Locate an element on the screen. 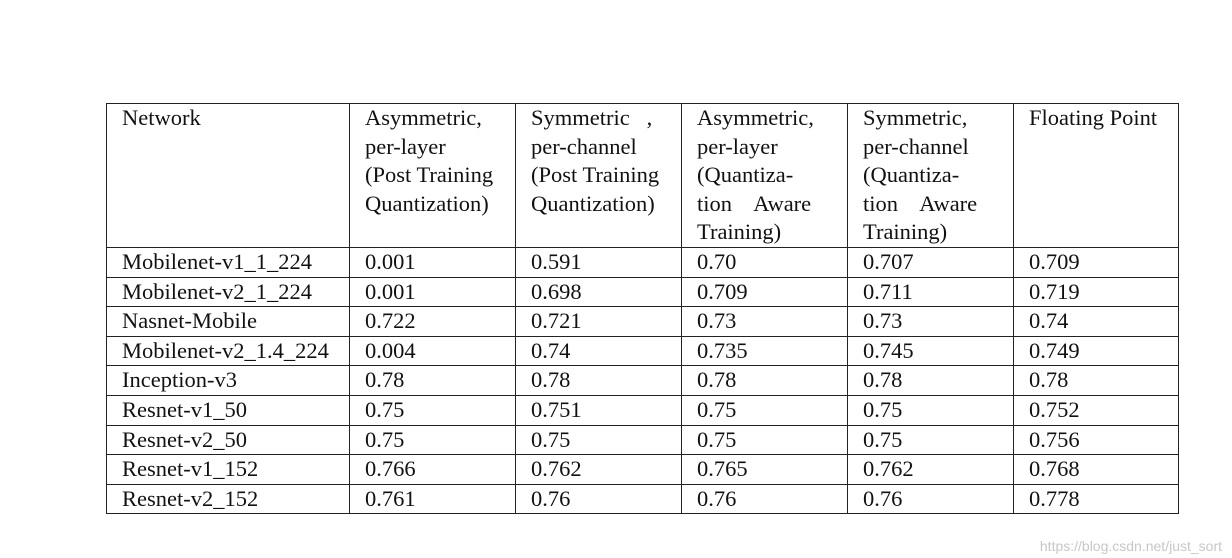 This screenshot has height=558, width=1232. value-cell: 0.698 is located at coordinates (598, 292).